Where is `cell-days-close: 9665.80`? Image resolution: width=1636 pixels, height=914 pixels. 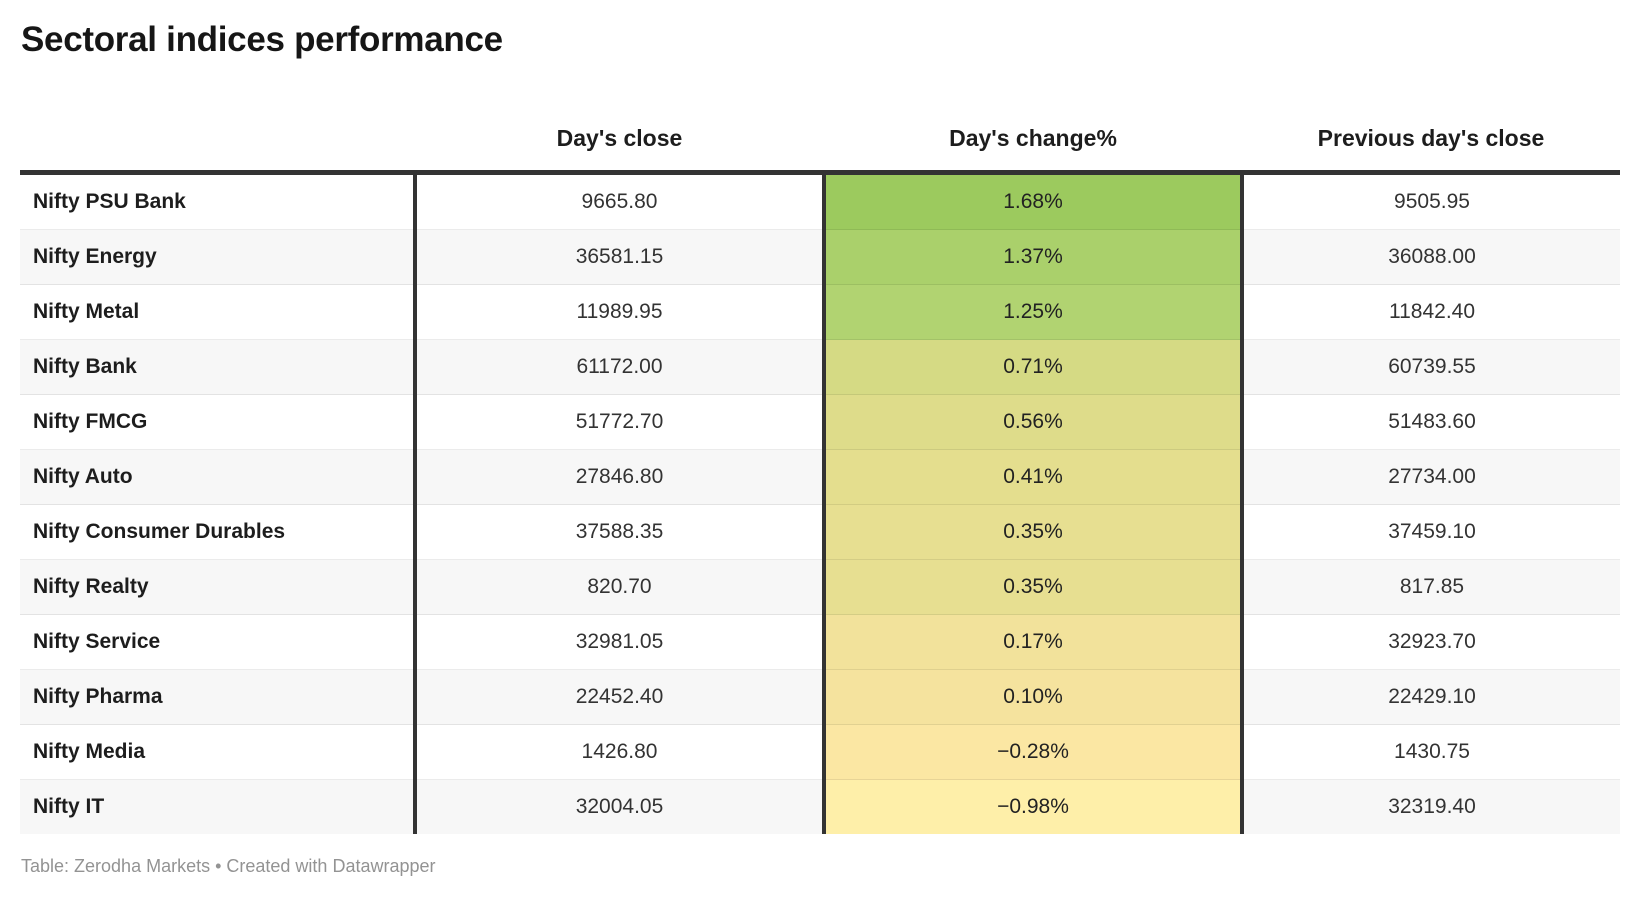
cell-days-close: 9665.80 is located at coordinates (619, 201).